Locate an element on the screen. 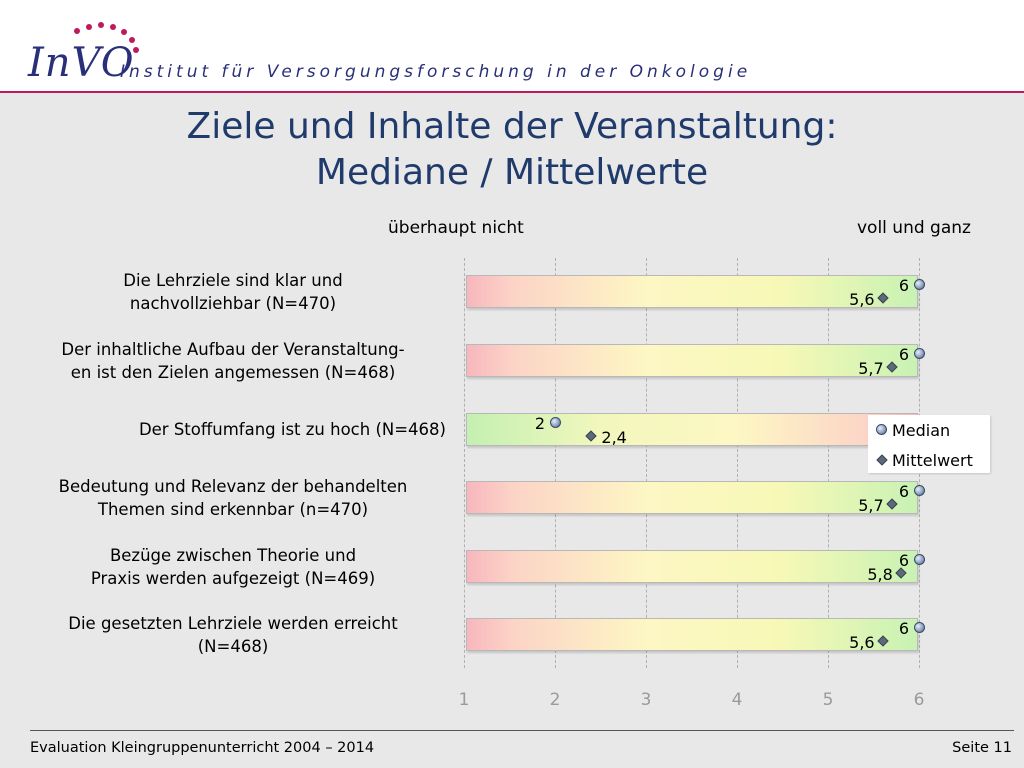  x-tick-label: 5 is located at coordinates (828, 700).